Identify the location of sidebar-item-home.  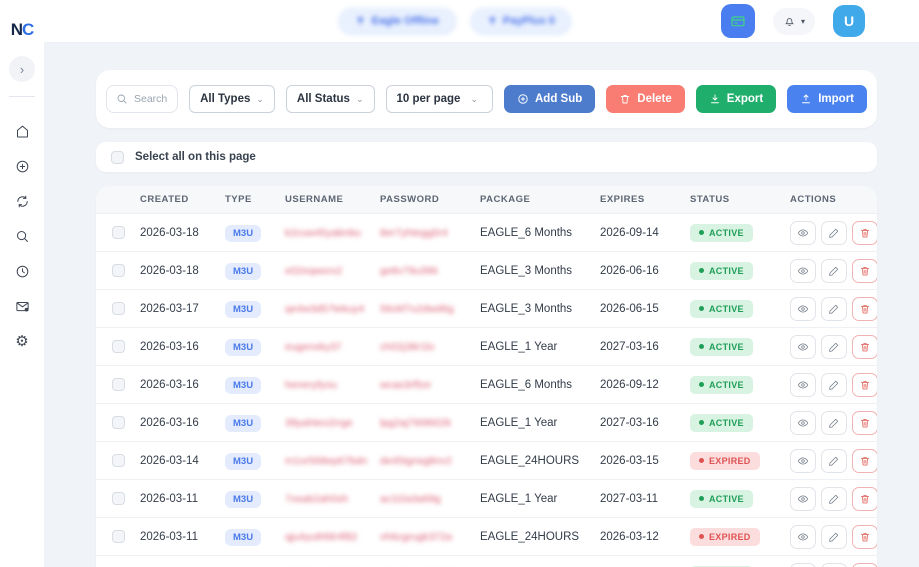
(22, 131).